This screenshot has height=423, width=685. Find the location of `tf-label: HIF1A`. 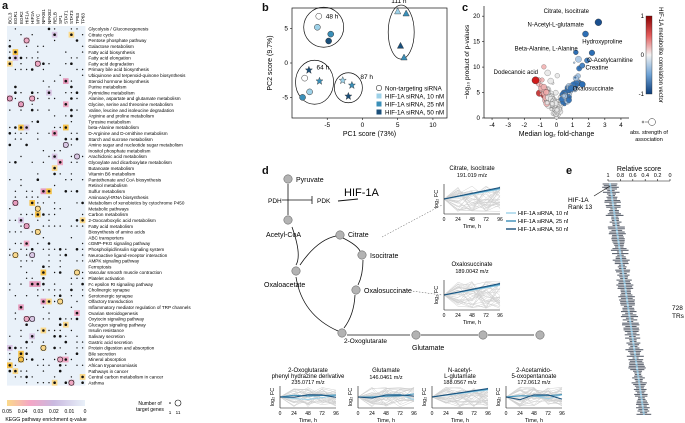

tf-label: HIF1A is located at coordinates (26, 17).